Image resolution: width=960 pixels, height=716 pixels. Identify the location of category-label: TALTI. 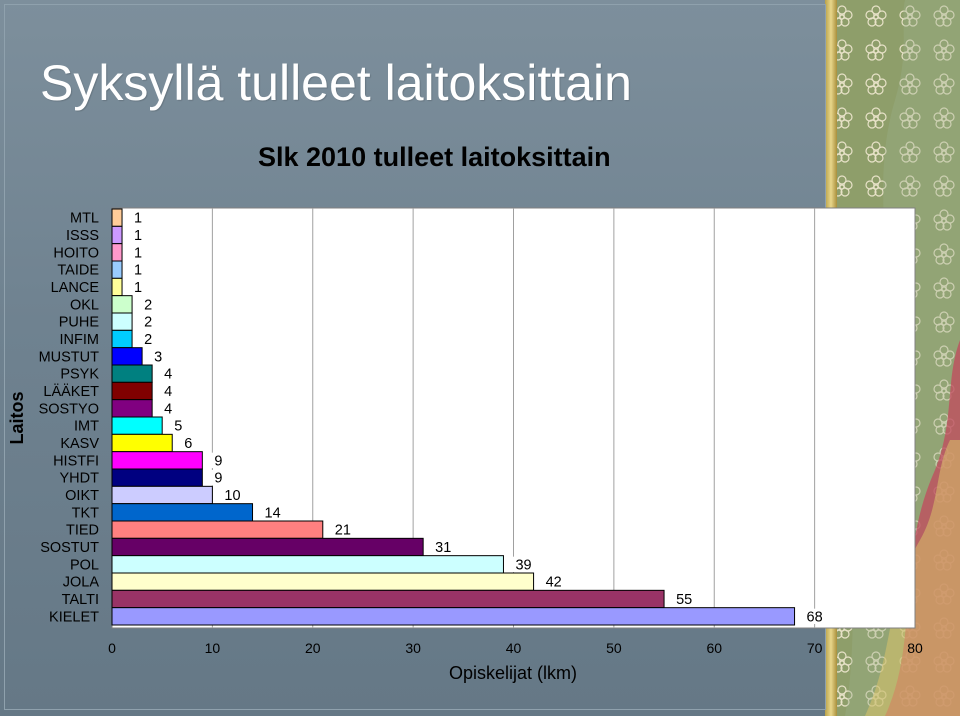
(80, 600).